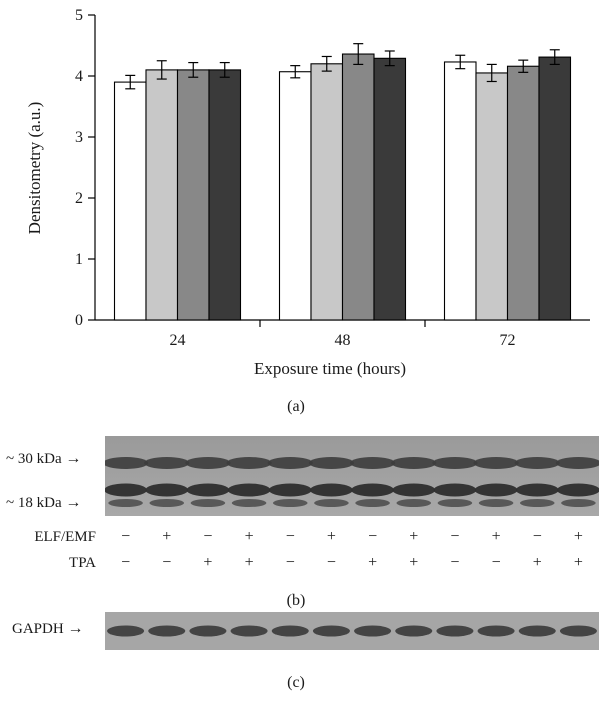  What do you see at coordinates (34, 503) in the screenshot?
I see `marker-18kda-label: ~ 18 kDa` at bounding box center [34, 503].